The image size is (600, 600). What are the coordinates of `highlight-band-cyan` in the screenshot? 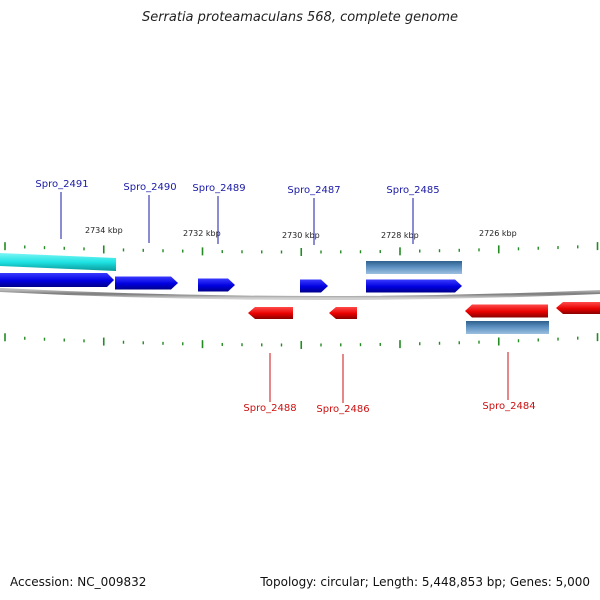 It's located at (58, 262).